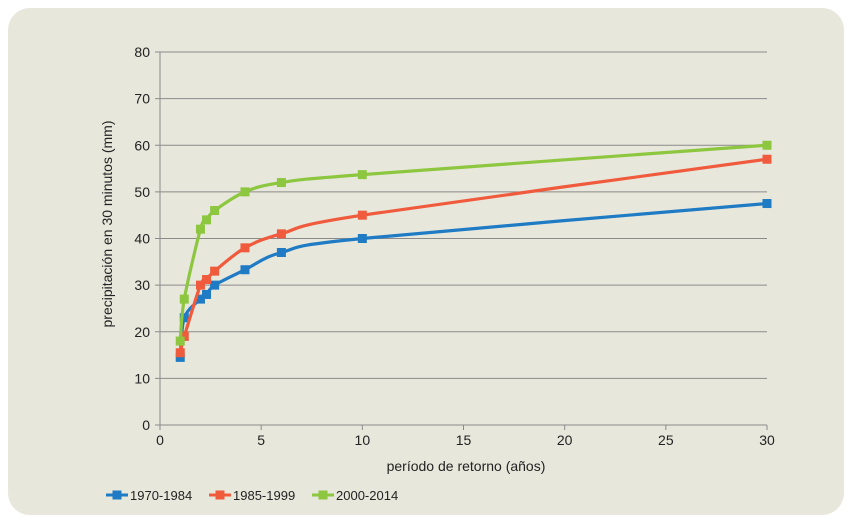  What do you see at coordinates (466, 466) in the screenshot?
I see `x-axis-title: período de retorno (años)` at bounding box center [466, 466].